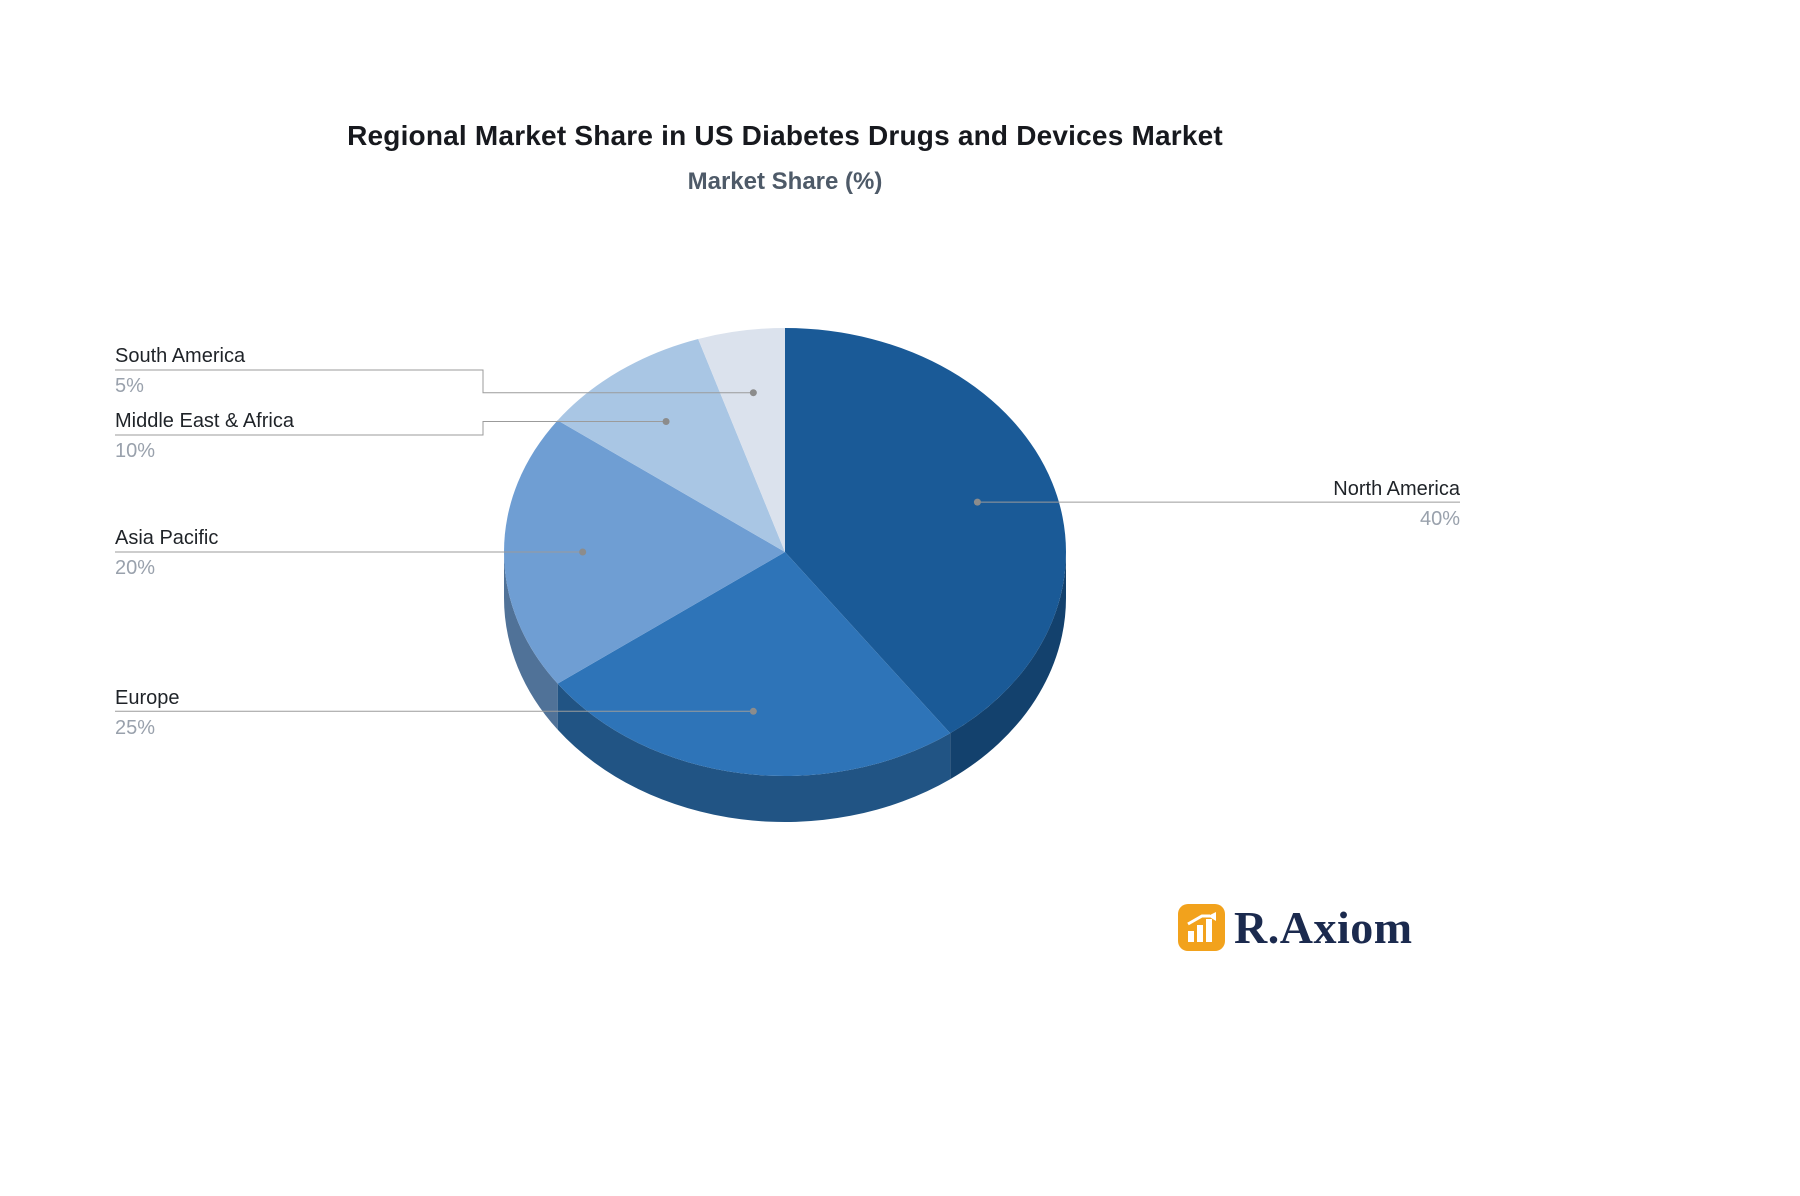 The width and height of the screenshot is (1800, 1196). Describe the element at coordinates (135, 451) in the screenshot. I see `slice-value-middle-east-africa: 10%` at that location.